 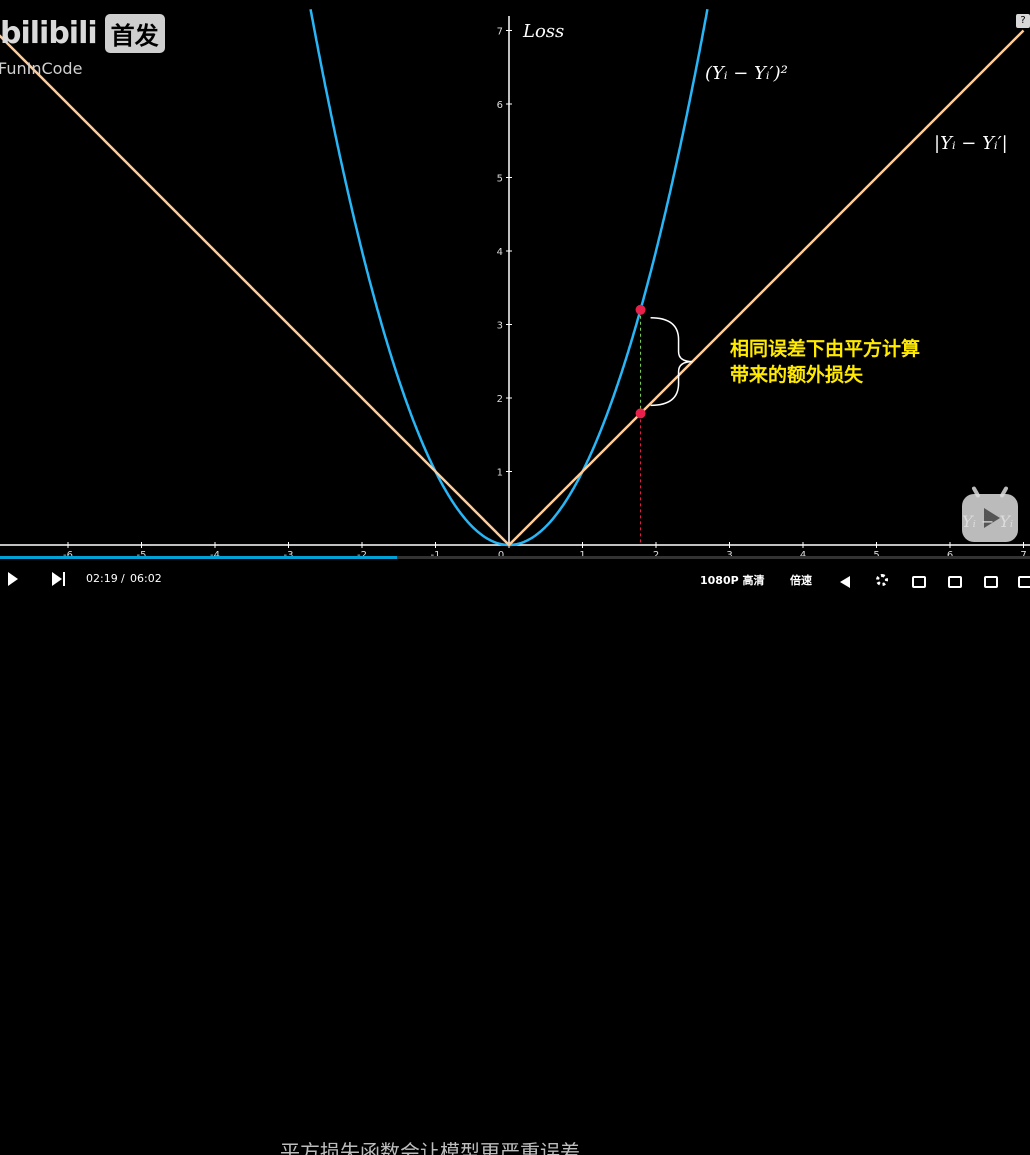 I want to click on next-bar-icon, so click(x=64, y=579).